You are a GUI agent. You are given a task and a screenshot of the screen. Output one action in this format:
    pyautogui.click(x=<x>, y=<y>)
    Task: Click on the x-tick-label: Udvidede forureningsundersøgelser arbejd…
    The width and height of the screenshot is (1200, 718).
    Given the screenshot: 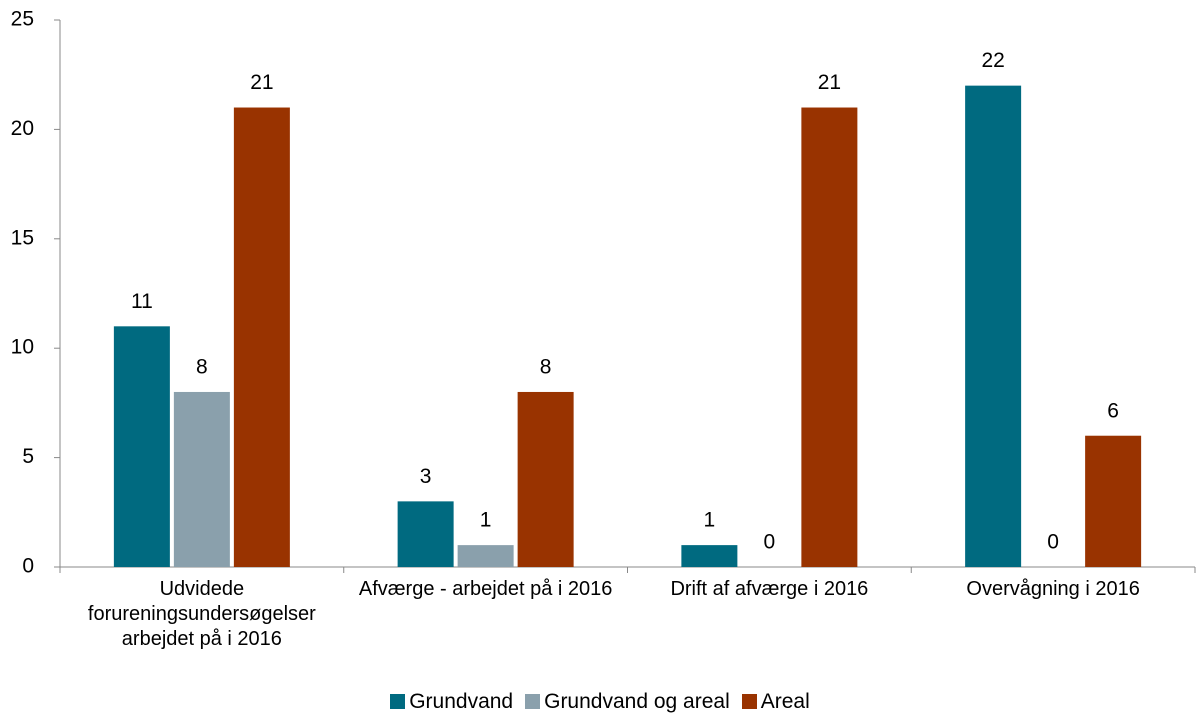 What is the action you would take?
    pyautogui.click(x=201, y=614)
    